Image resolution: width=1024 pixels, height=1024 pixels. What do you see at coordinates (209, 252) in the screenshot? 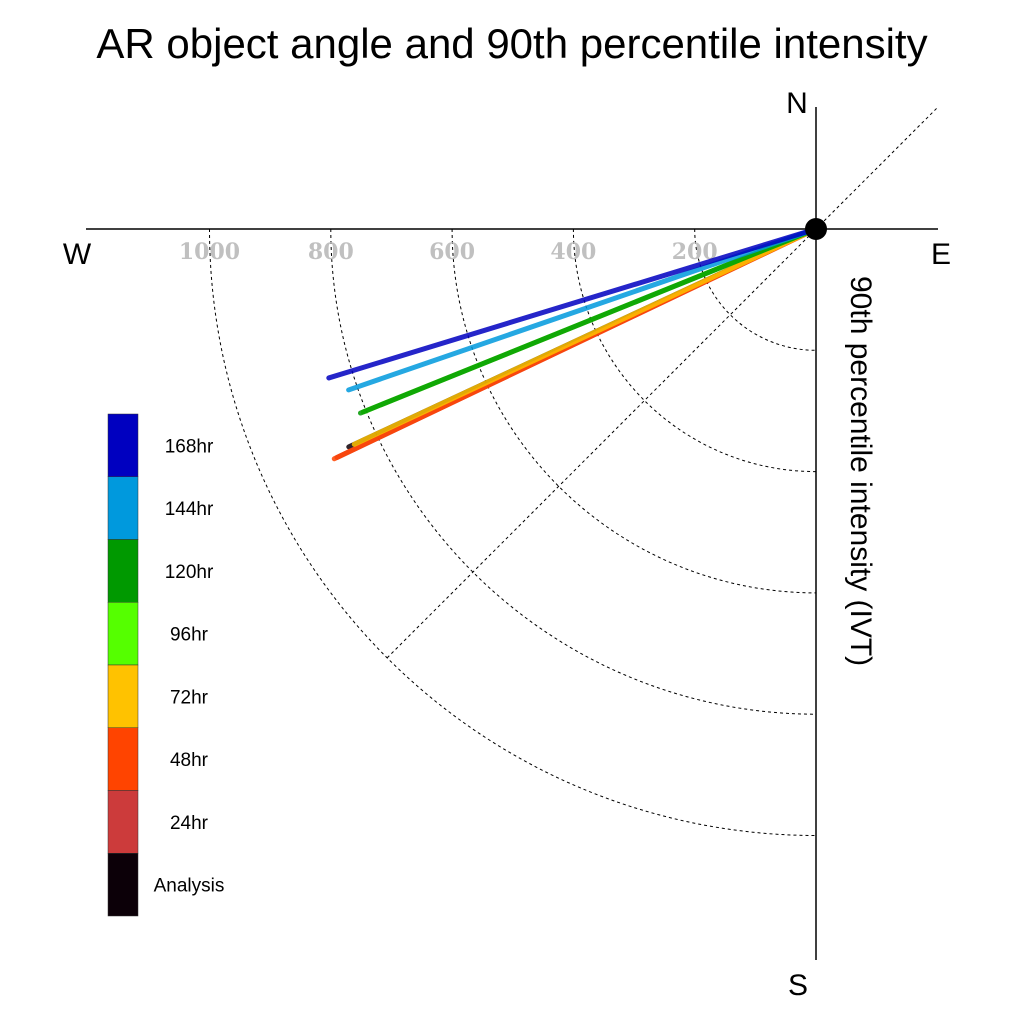
I see `tick-label-1000: 1000` at bounding box center [209, 252].